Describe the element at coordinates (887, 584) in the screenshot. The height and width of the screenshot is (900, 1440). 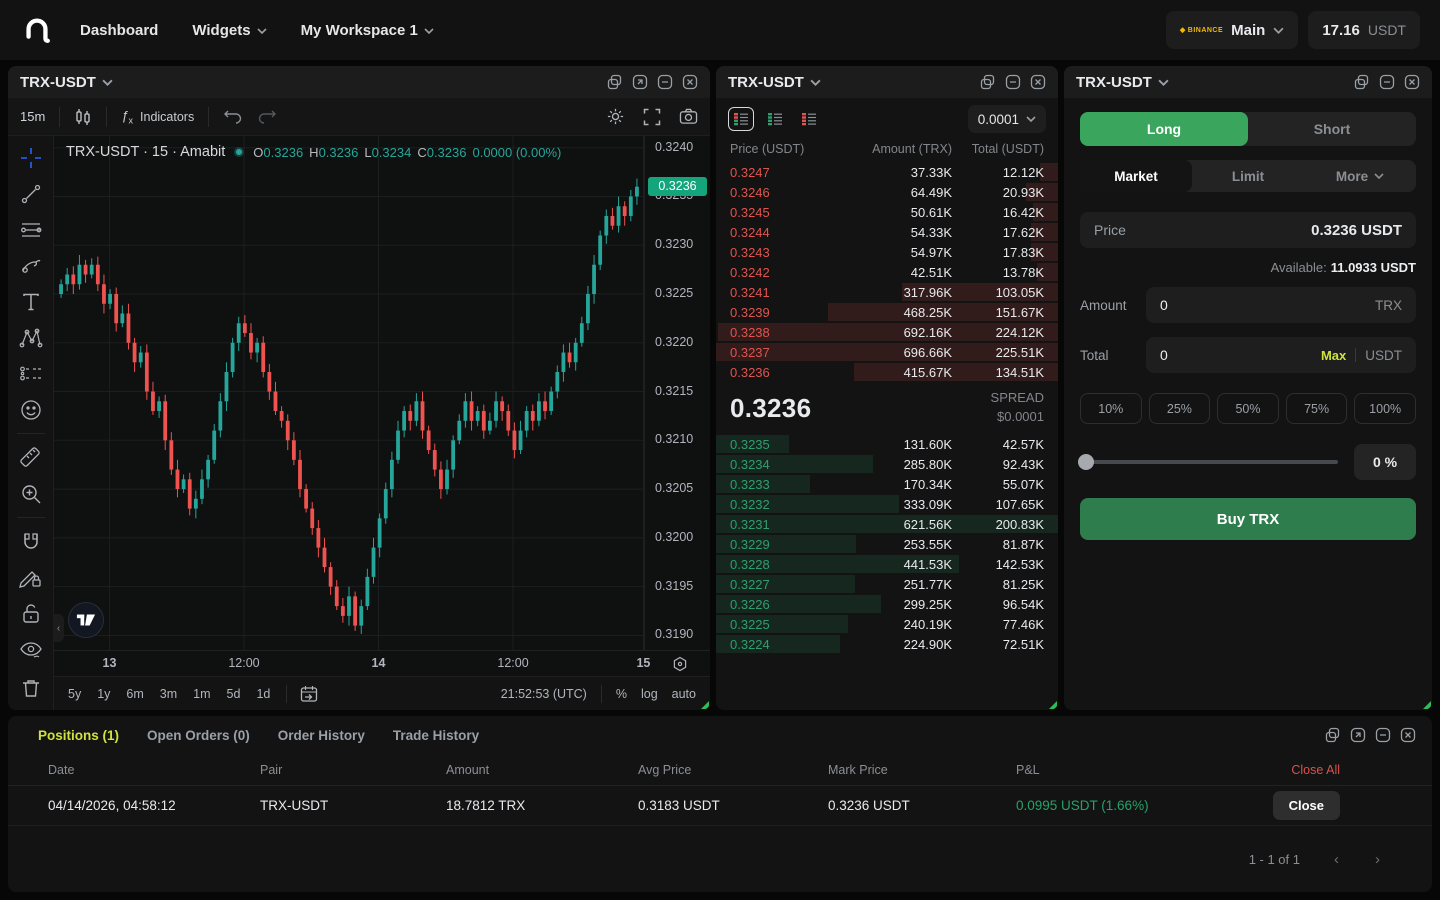
I see `bid-row: 0.3227 251.77K 81.25K` at that location.